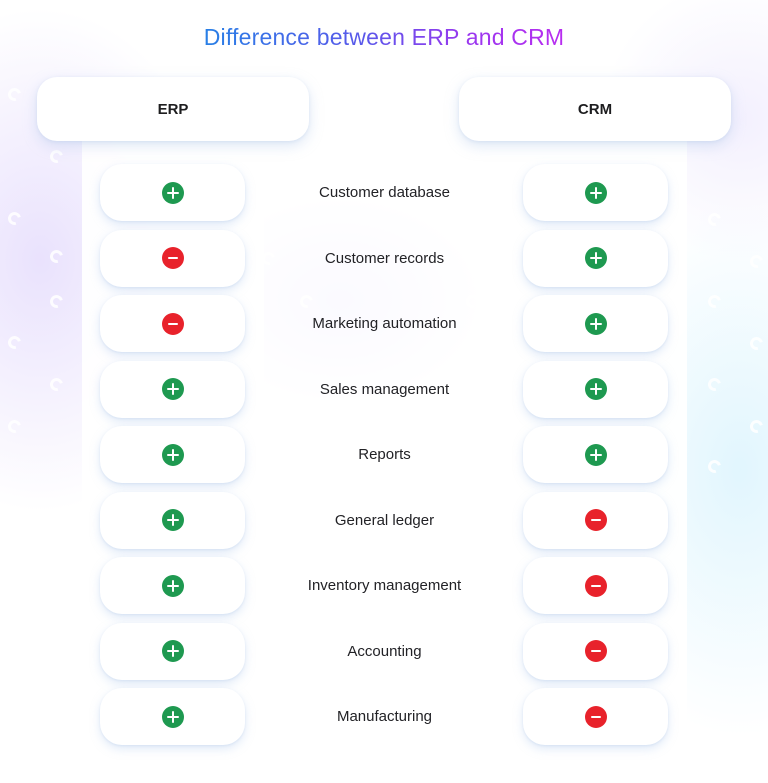 The height and width of the screenshot is (783, 768). I want to click on erp-header-label: ERP, so click(173, 109).